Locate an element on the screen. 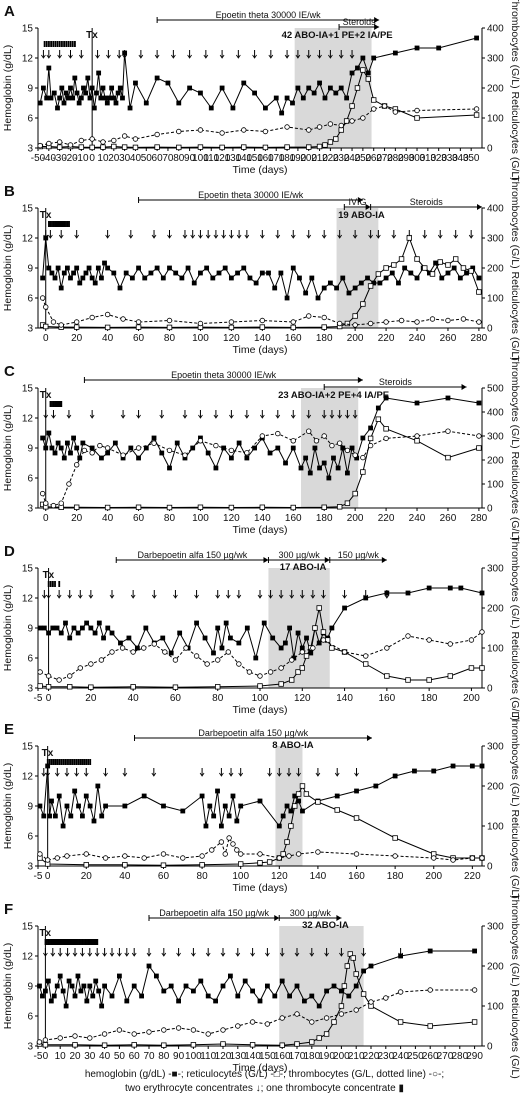  y-right-axis-title: Thrombocytes (G/L) Reticulocytes (G/L) is located at coordinates (515, 90).